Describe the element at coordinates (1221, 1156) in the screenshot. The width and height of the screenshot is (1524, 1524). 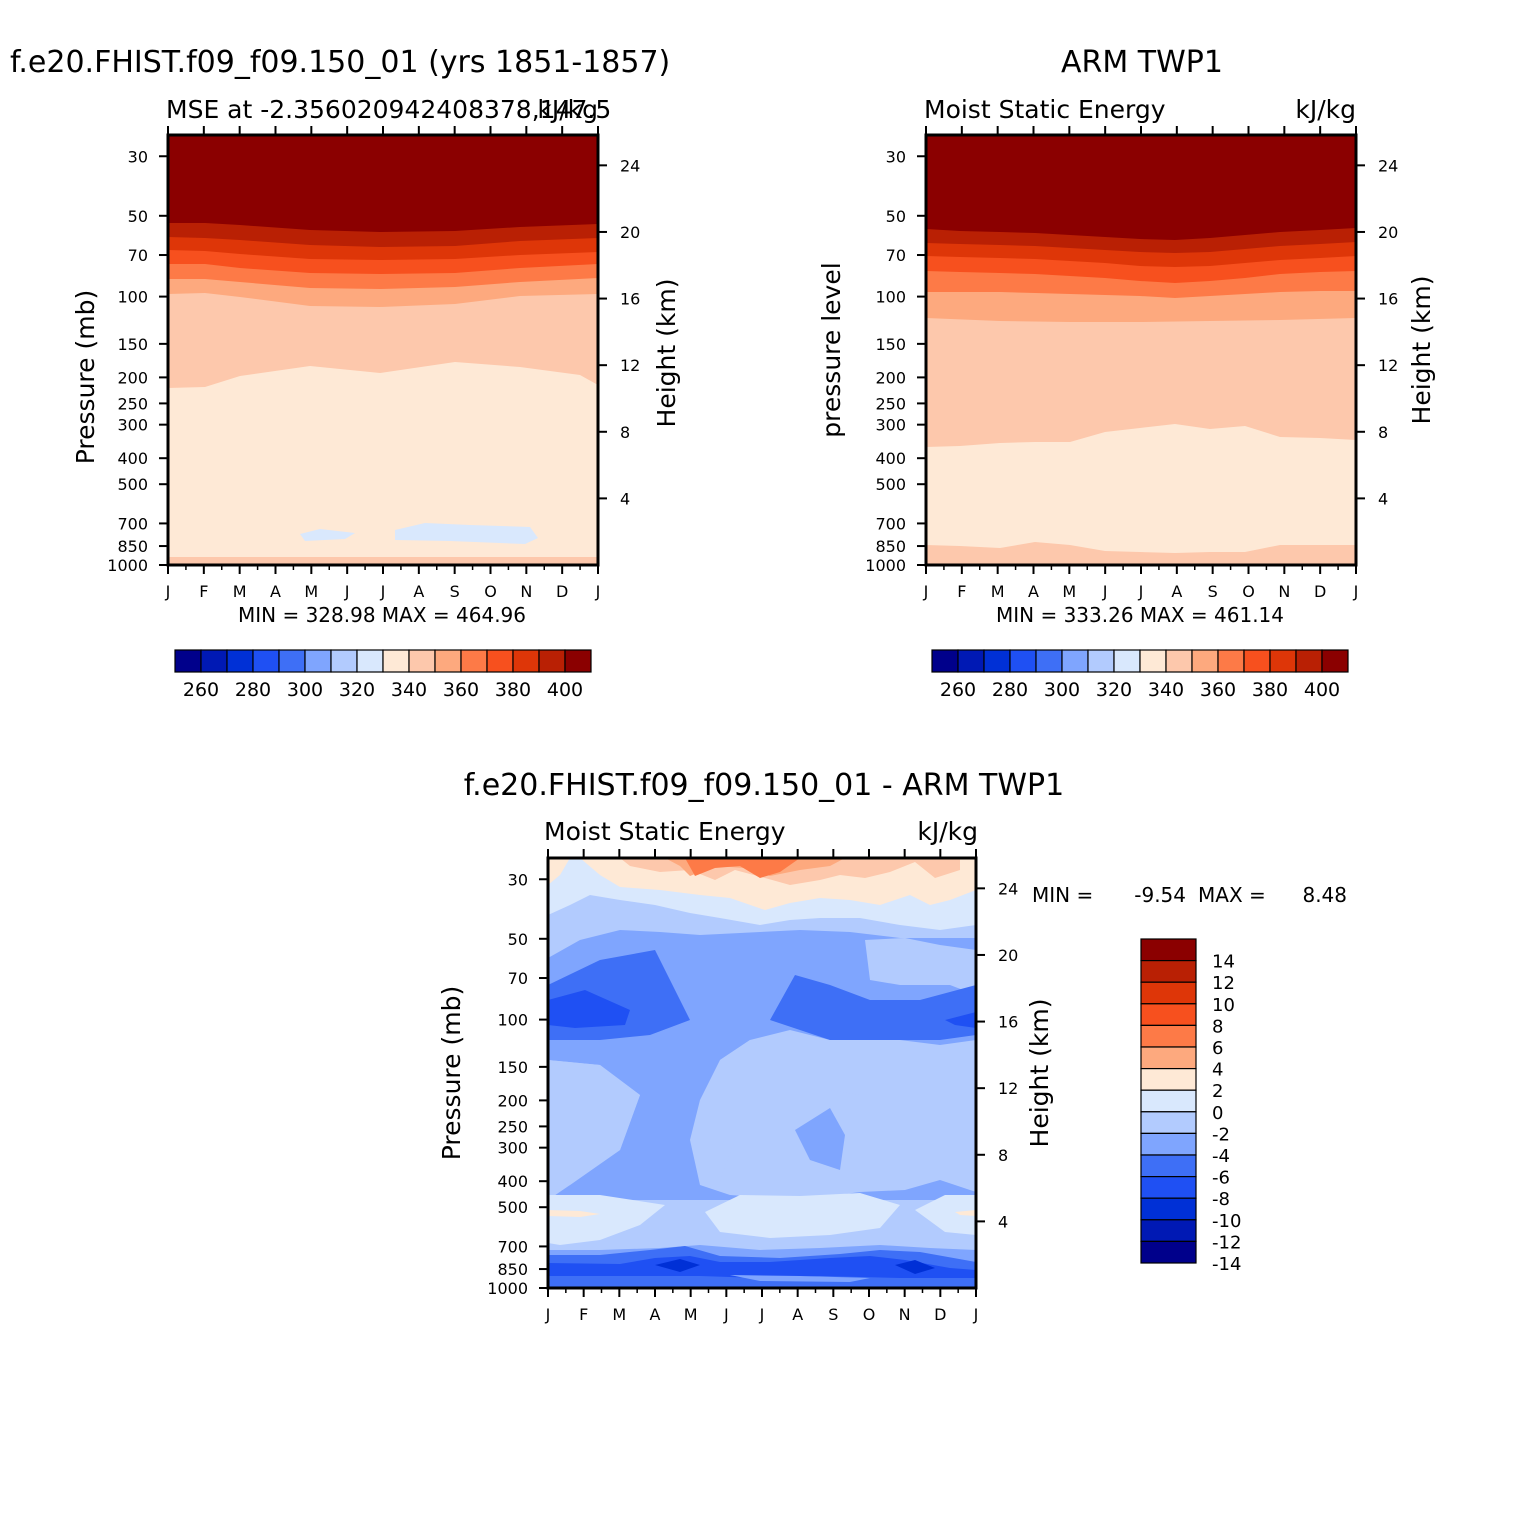
I see `colorbar-label: -4` at that location.